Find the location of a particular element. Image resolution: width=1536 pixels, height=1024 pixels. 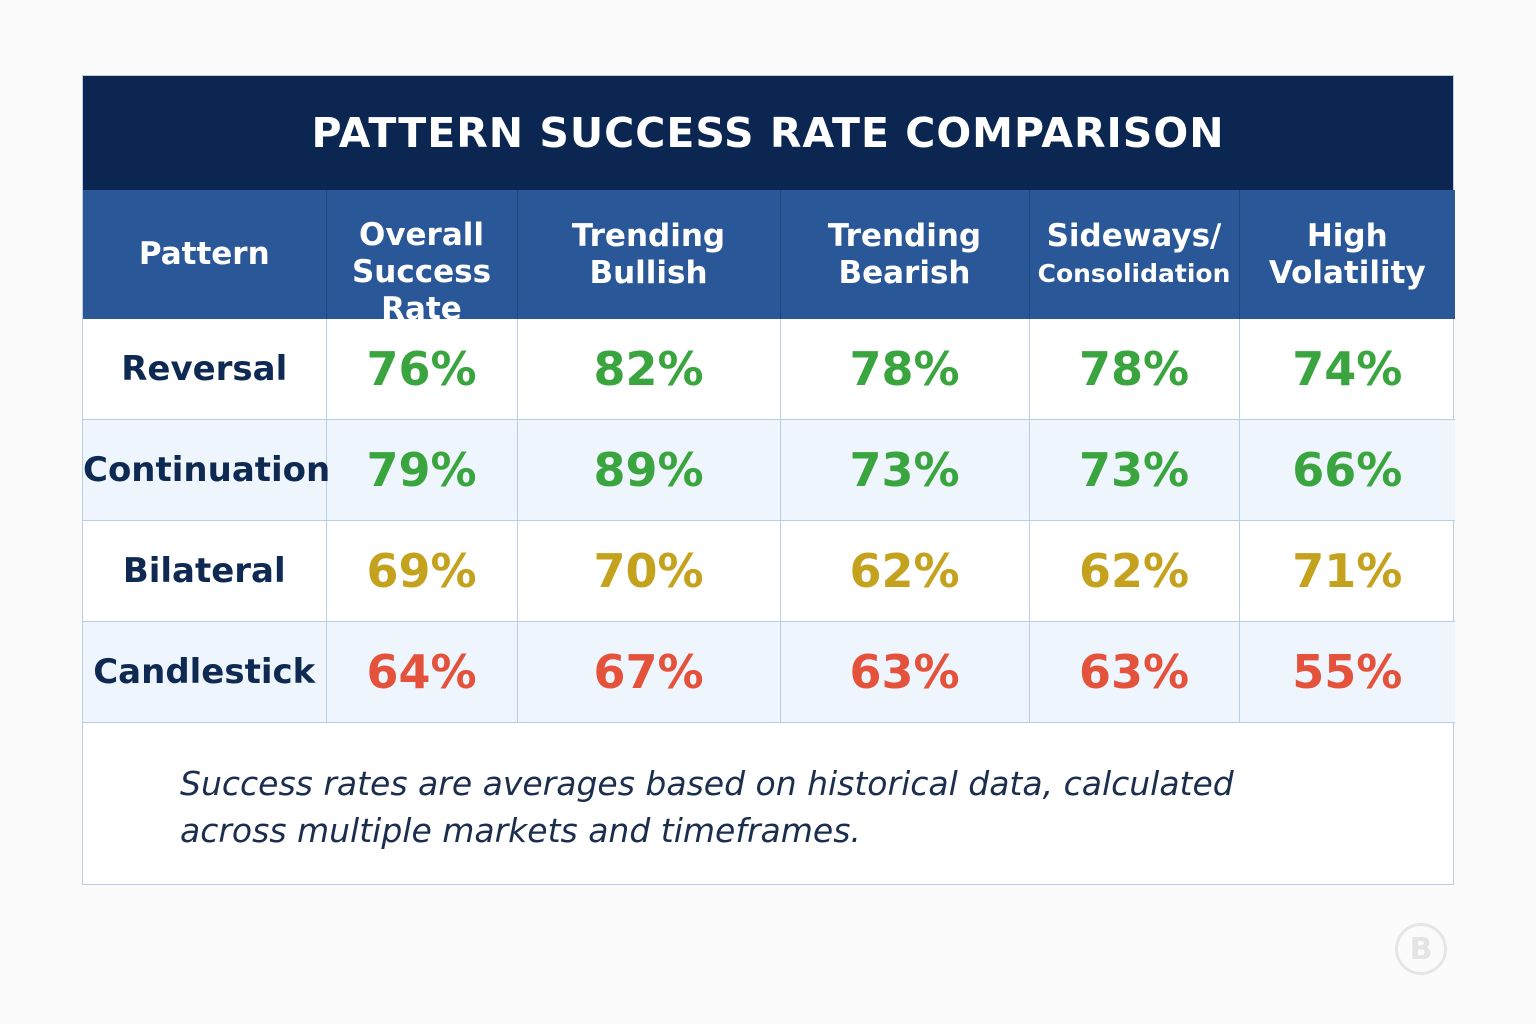

success-rate-cell: 67% is located at coordinates (648, 672).